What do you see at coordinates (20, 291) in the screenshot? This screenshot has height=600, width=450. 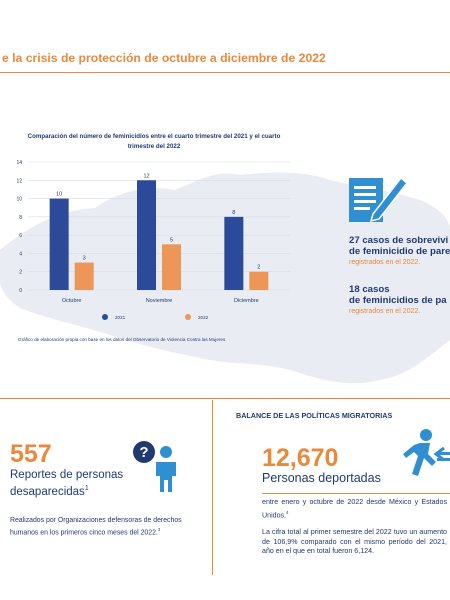 I see `y-tick-label: 0` at bounding box center [20, 291].